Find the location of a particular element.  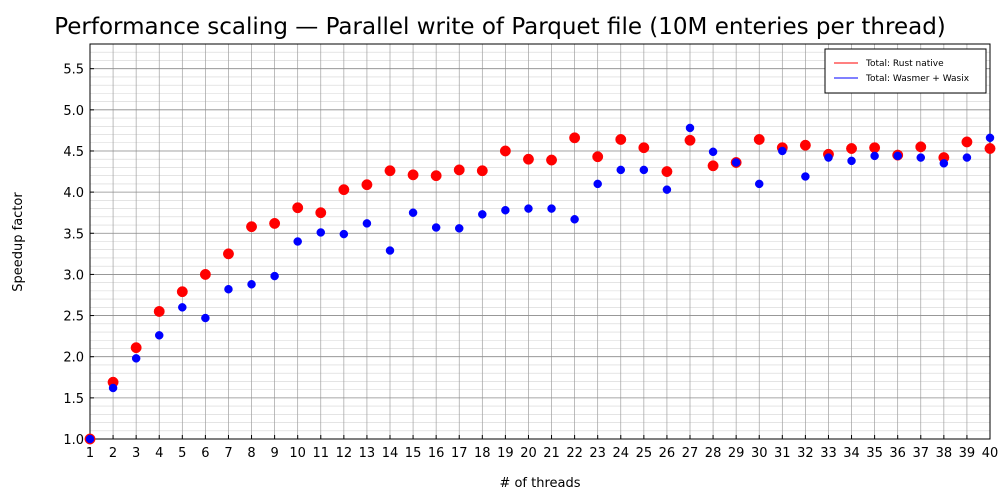

x-tick-label: 26 is located at coordinates (667, 453).